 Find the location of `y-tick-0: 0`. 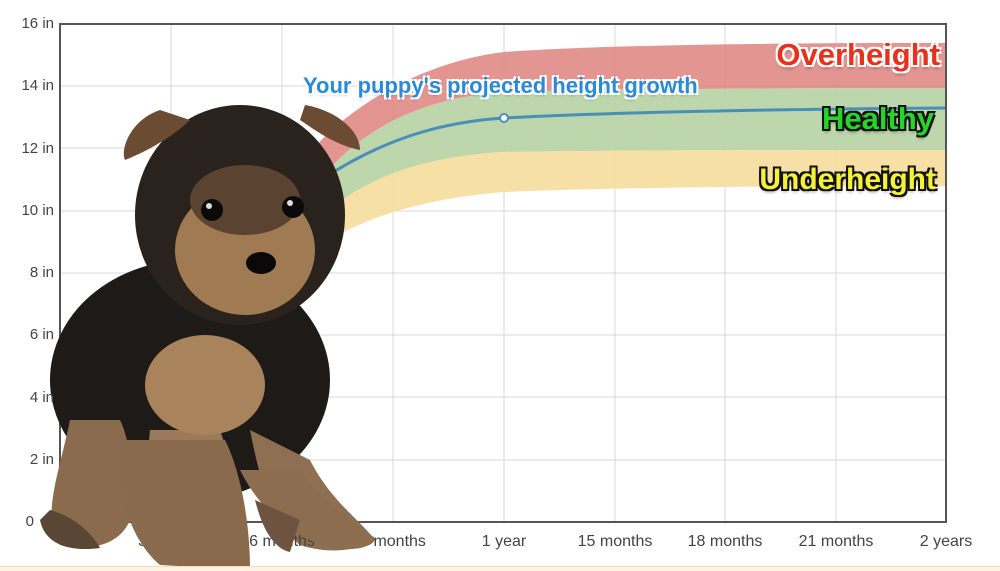

y-tick-0: 0 is located at coordinates (29, 521).